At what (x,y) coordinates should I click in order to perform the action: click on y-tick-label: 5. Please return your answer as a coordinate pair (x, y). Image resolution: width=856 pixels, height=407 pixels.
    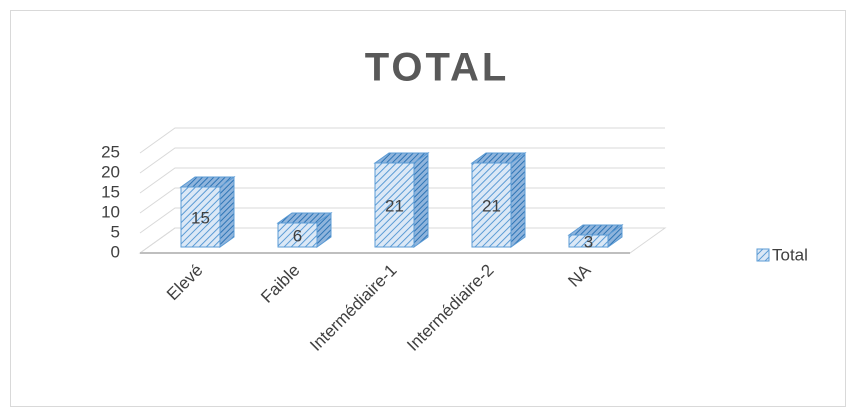
    Looking at the image, I should click on (115, 231).